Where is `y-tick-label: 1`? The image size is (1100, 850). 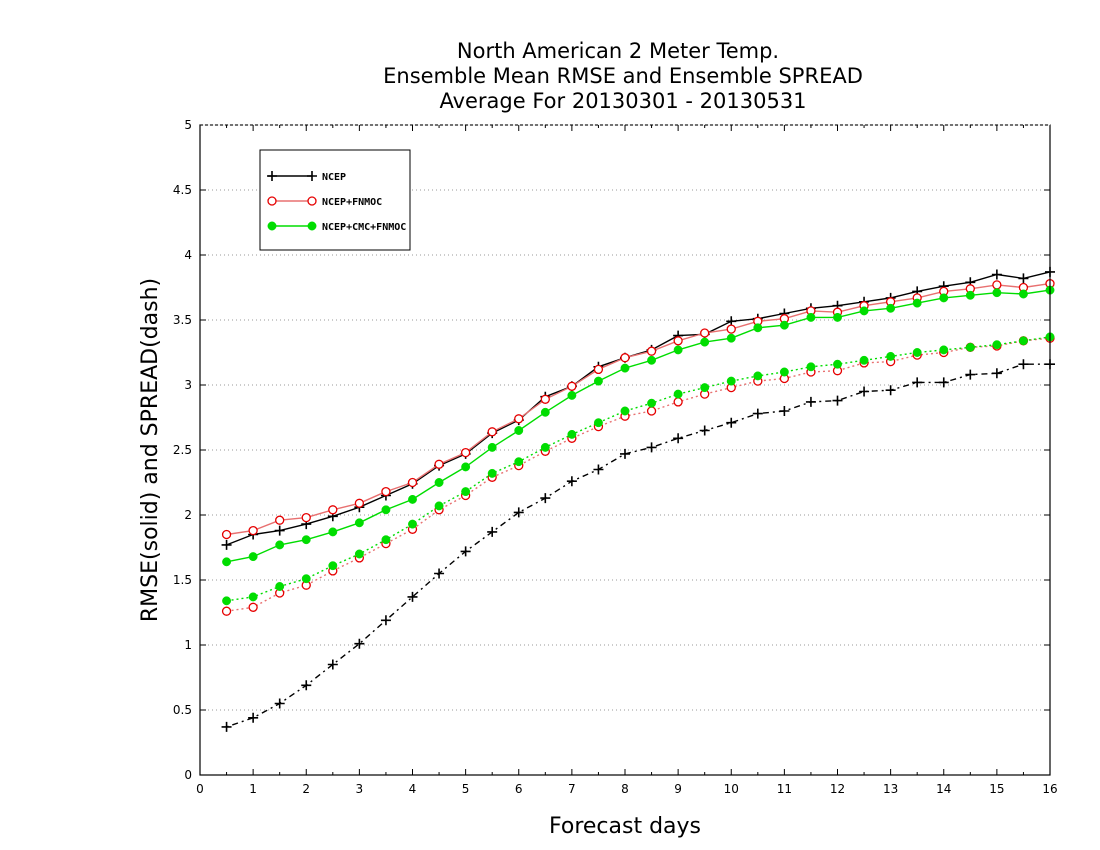 y-tick-label: 1 is located at coordinates (188, 645).